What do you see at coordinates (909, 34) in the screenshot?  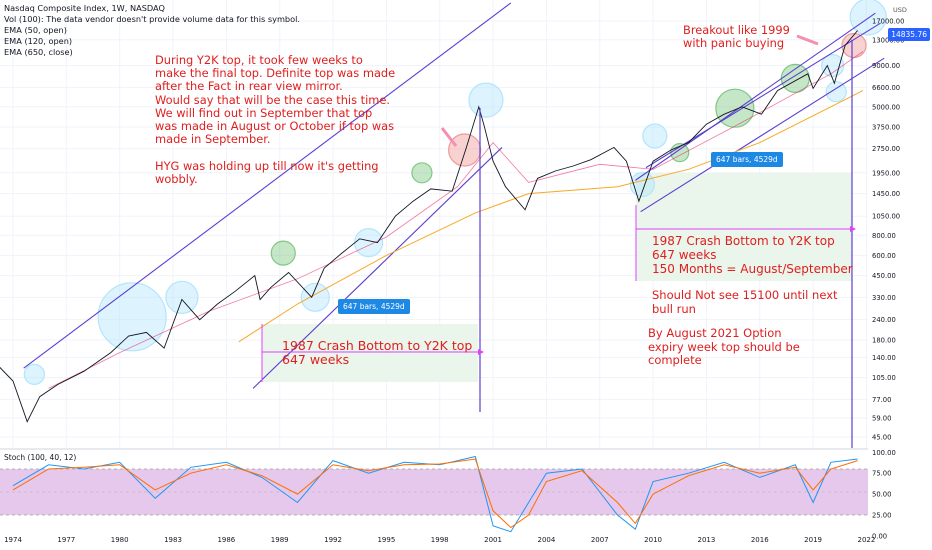 I see `last-price-tag: 14835.76` at bounding box center [909, 34].